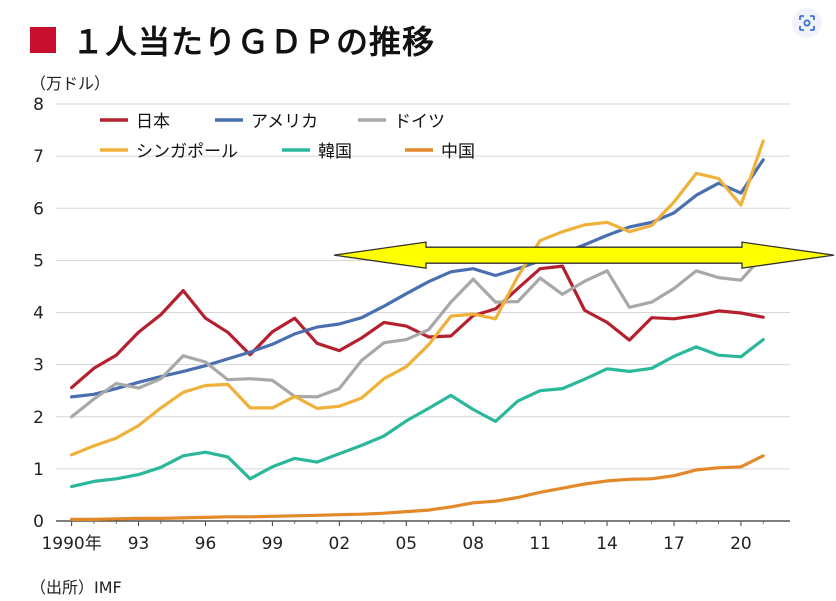 This screenshot has width=836, height=601. Describe the element at coordinates (419, 122) in the screenshot. I see `legend-label: ドイツ` at that location.